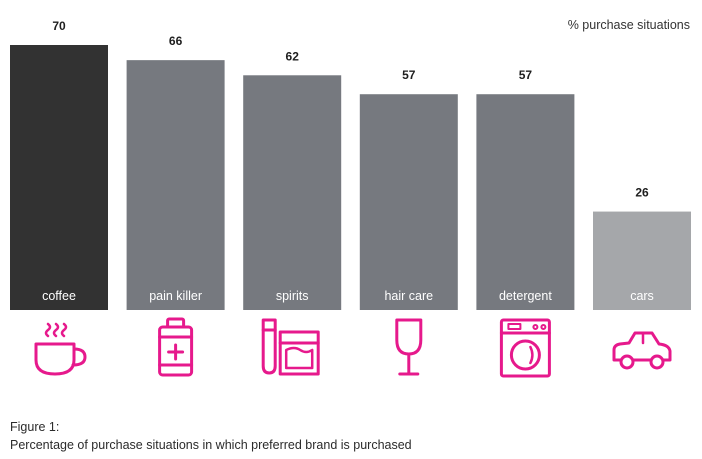  I want to click on medicine-bottle-icon, so click(176, 347).